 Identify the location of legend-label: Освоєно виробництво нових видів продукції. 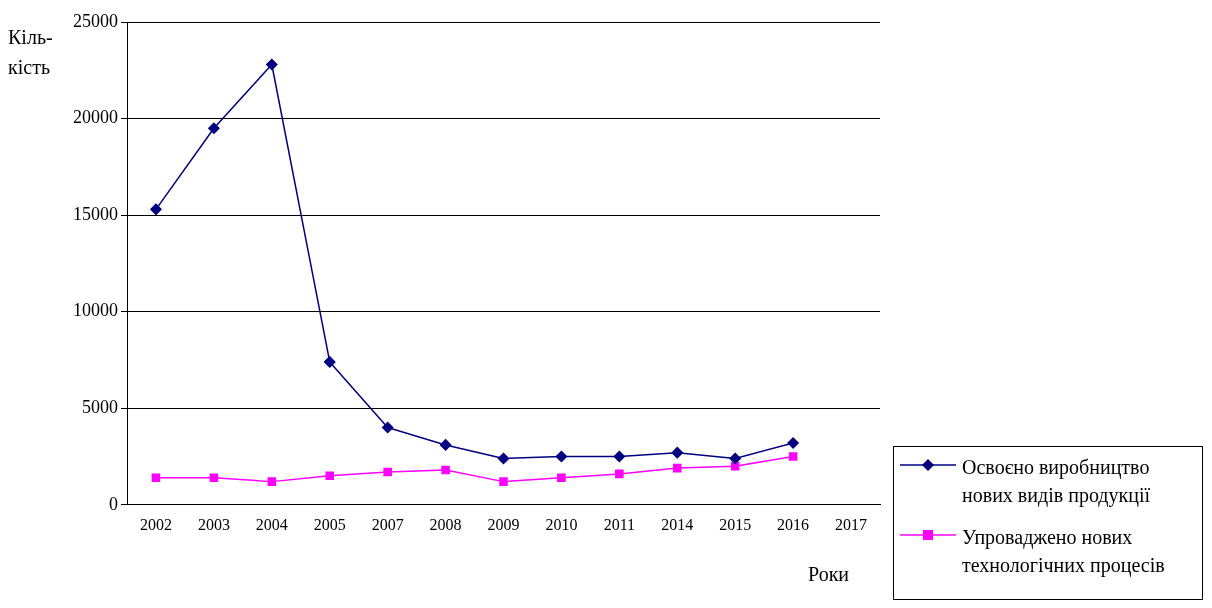
(1056, 482).